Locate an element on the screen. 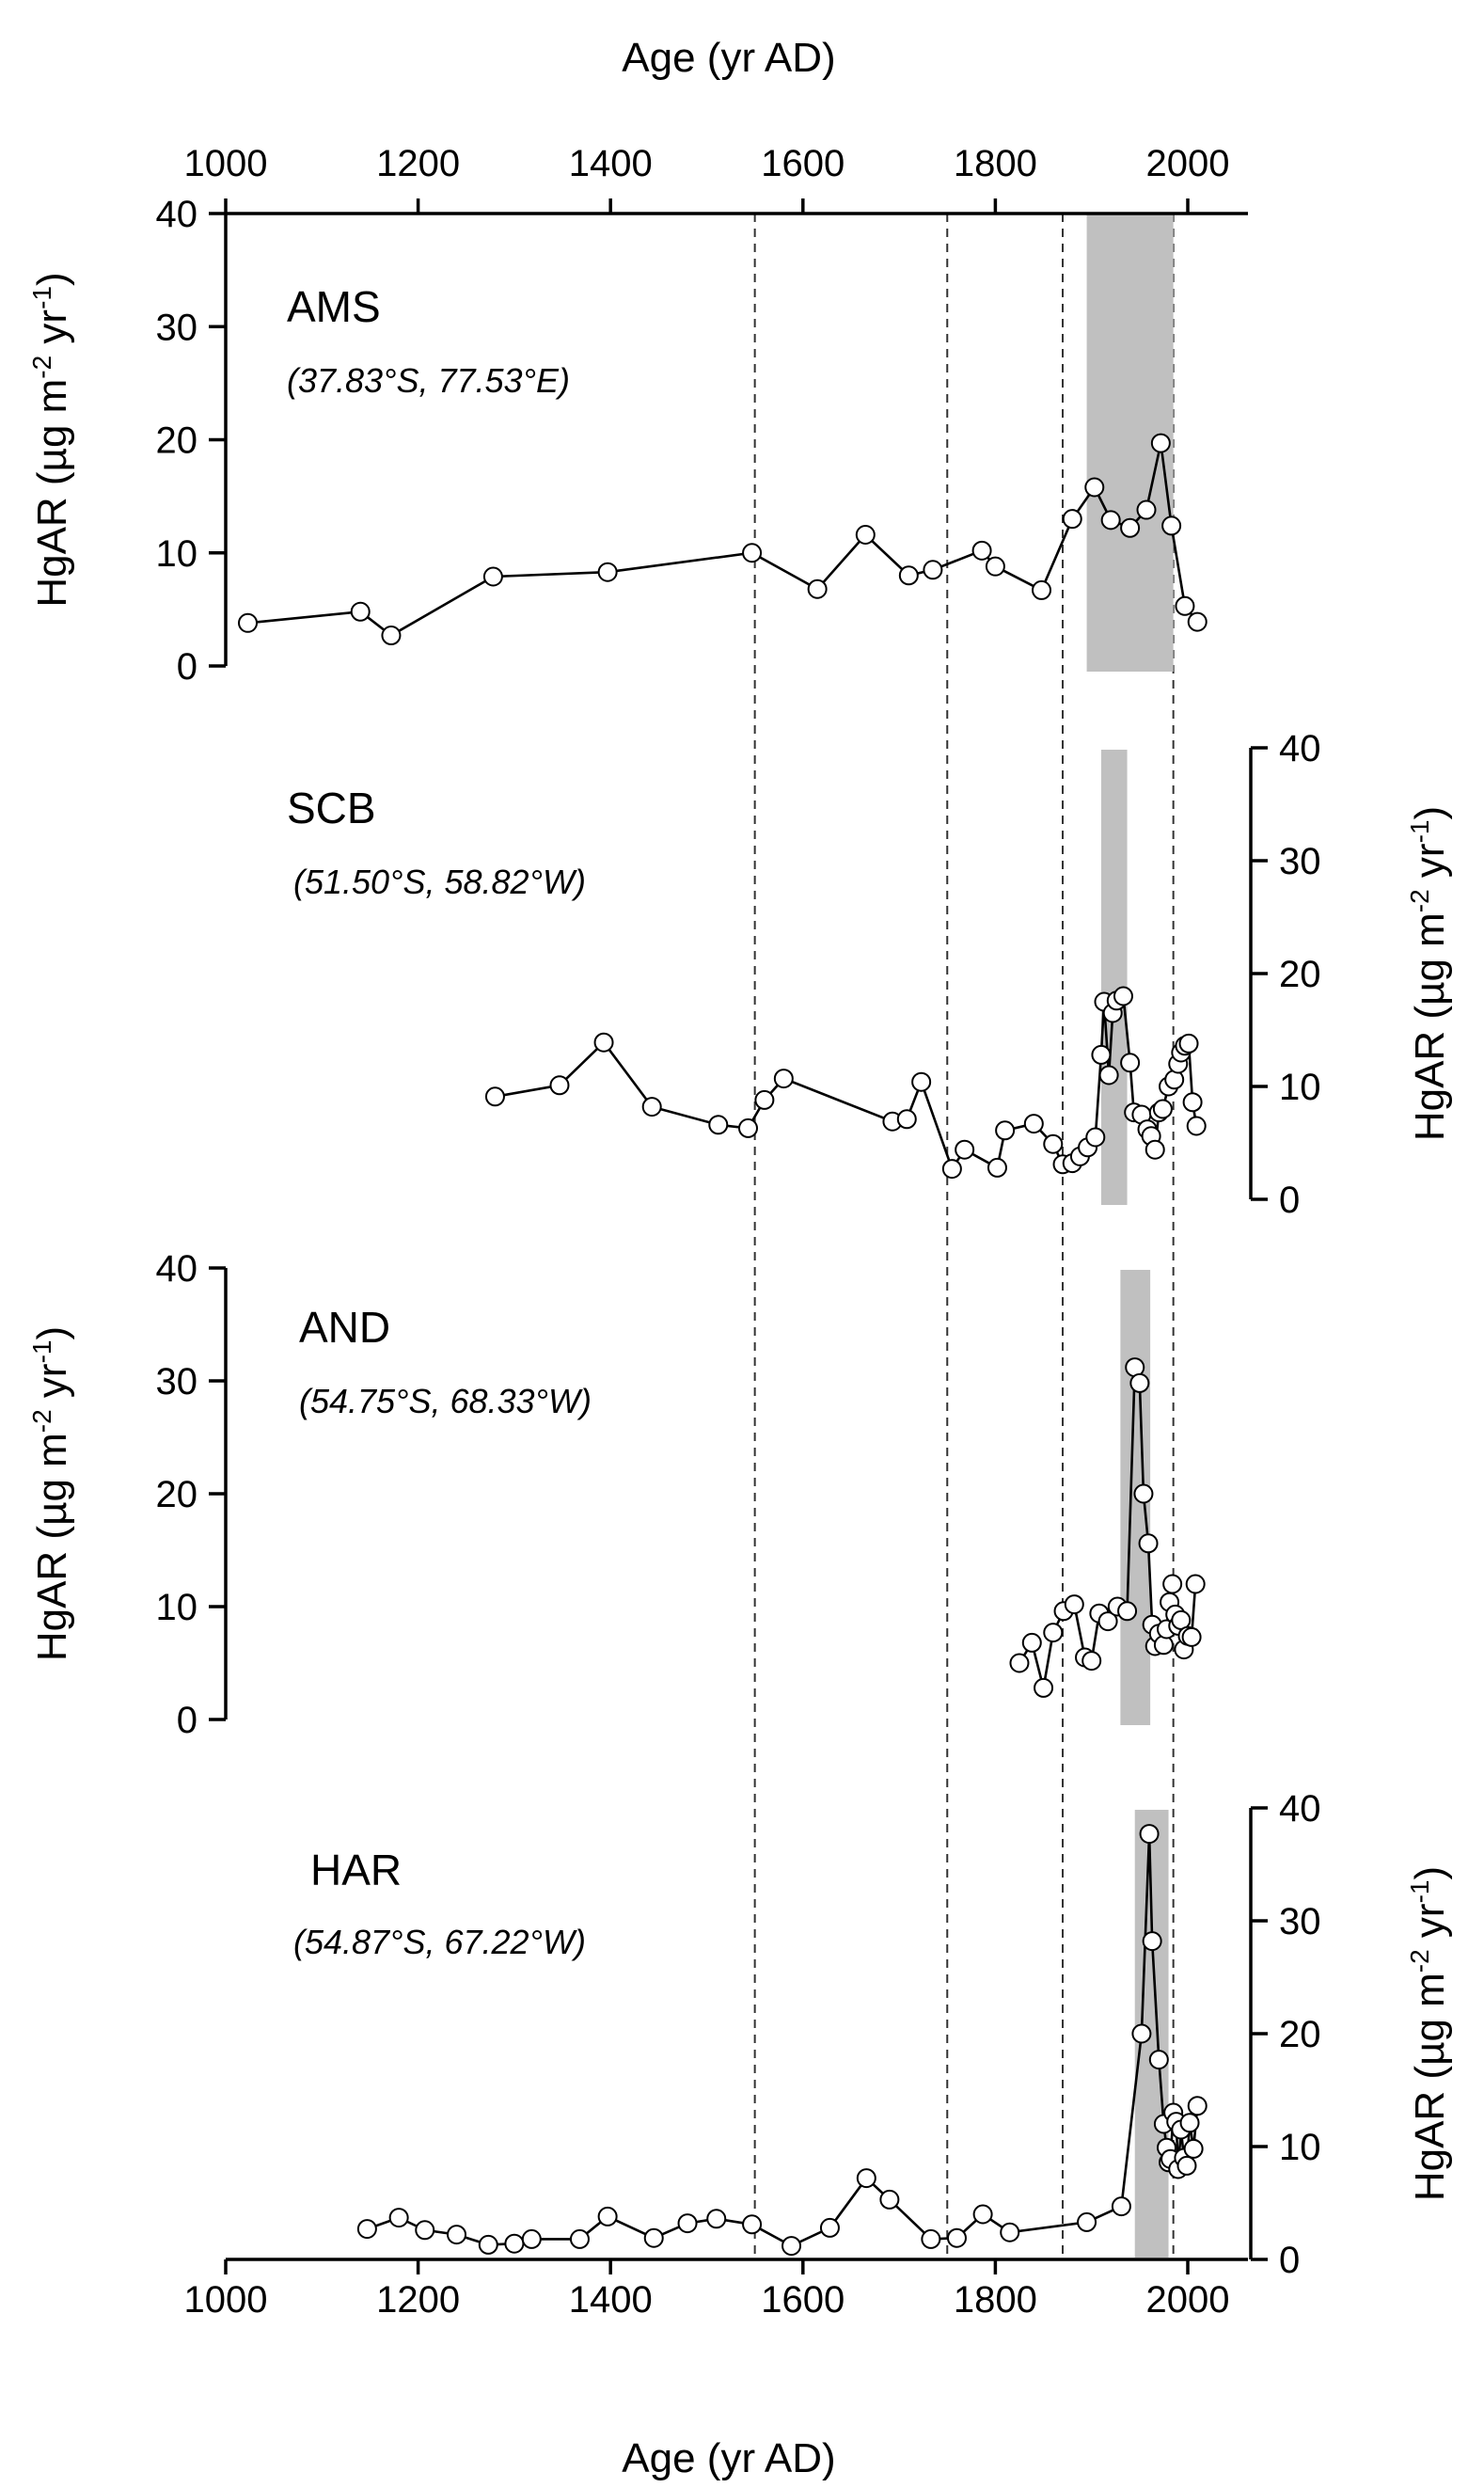 The height and width of the screenshot is (2488, 1484). bottom-x-axis-title: Age (yr AD) is located at coordinates (728, 2458).